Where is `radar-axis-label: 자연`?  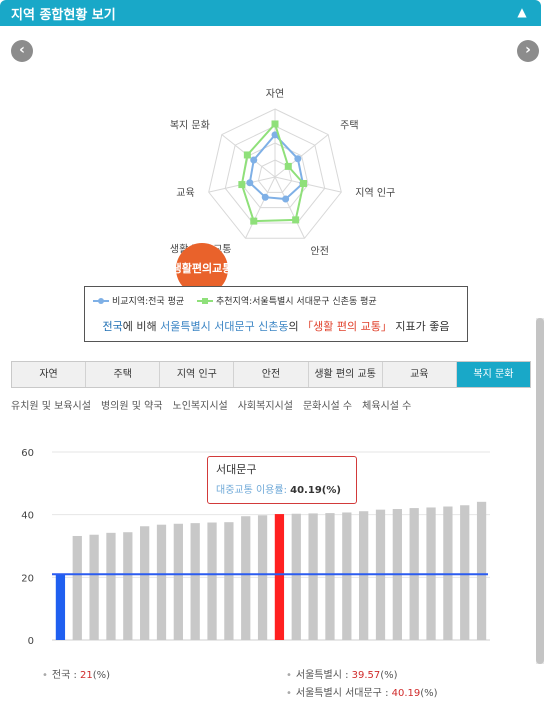 radar-axis-label: 자연 is located at coordinates (275, 94).